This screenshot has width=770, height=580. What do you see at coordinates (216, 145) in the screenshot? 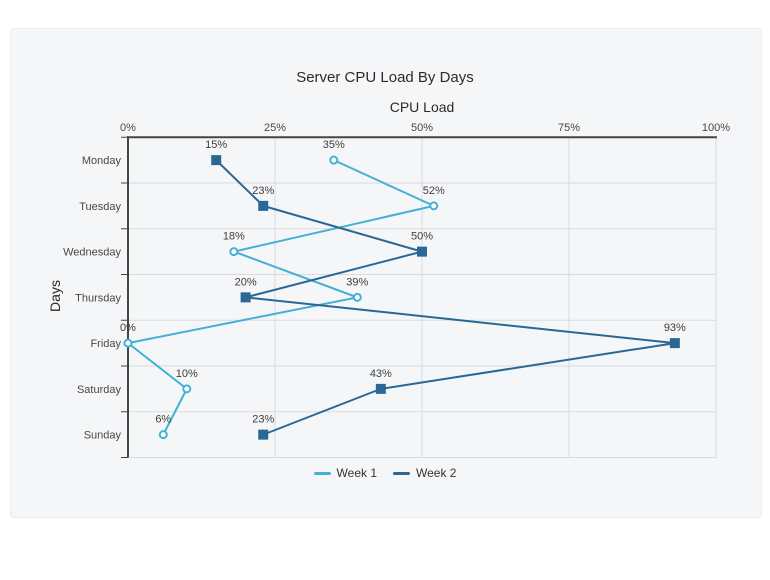
I see `point-label: 15%` at bounding box center [216, 145].